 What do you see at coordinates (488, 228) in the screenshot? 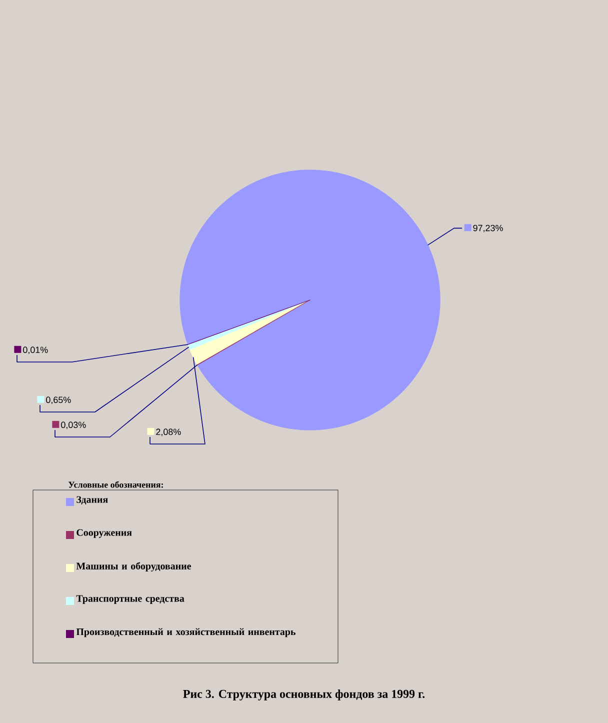
I see `data-label: 97,23%` at bounding box center [488, 228].